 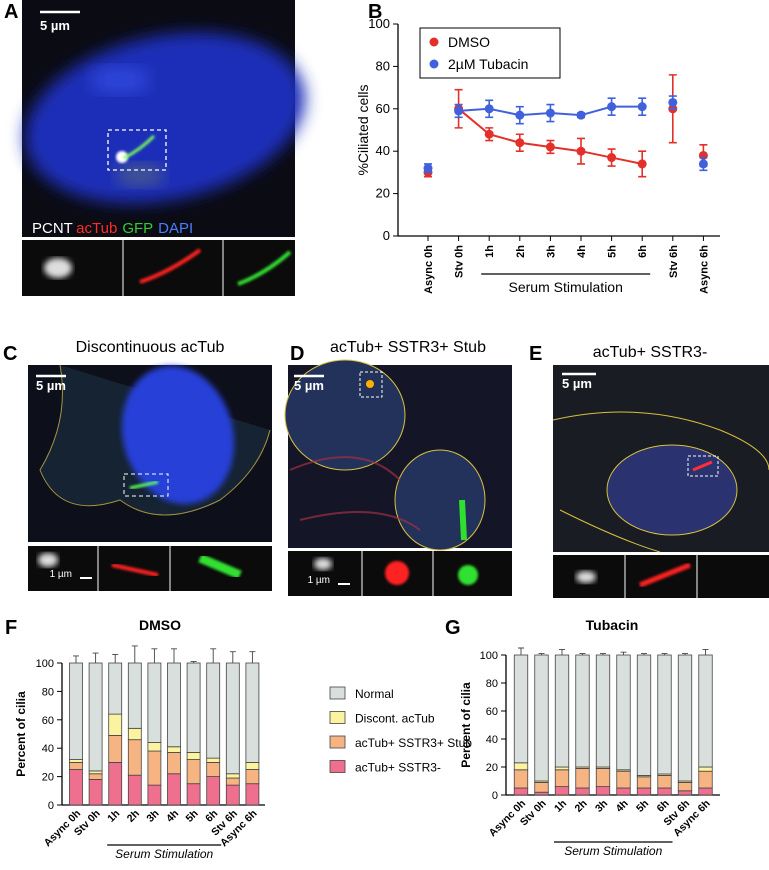 What do you see at coordinates (535, 354) in the screenshot?
I see `panel-label: E` at bounding box center [535, 354].